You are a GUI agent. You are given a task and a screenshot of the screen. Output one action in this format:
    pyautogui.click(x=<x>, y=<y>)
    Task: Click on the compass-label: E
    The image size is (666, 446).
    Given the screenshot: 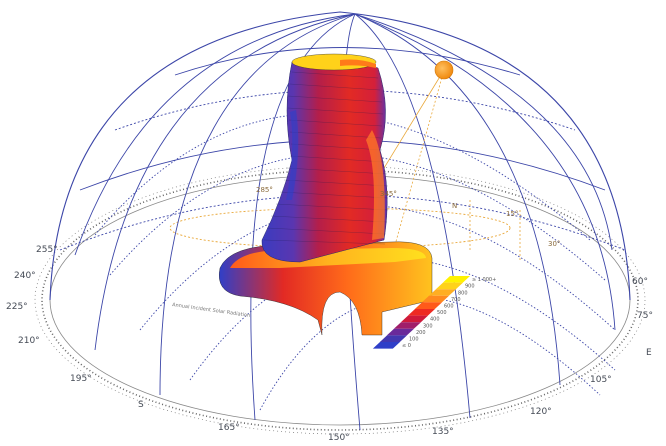 What is the action you would take?
    pyautogui.click(x=649, y=353)
    